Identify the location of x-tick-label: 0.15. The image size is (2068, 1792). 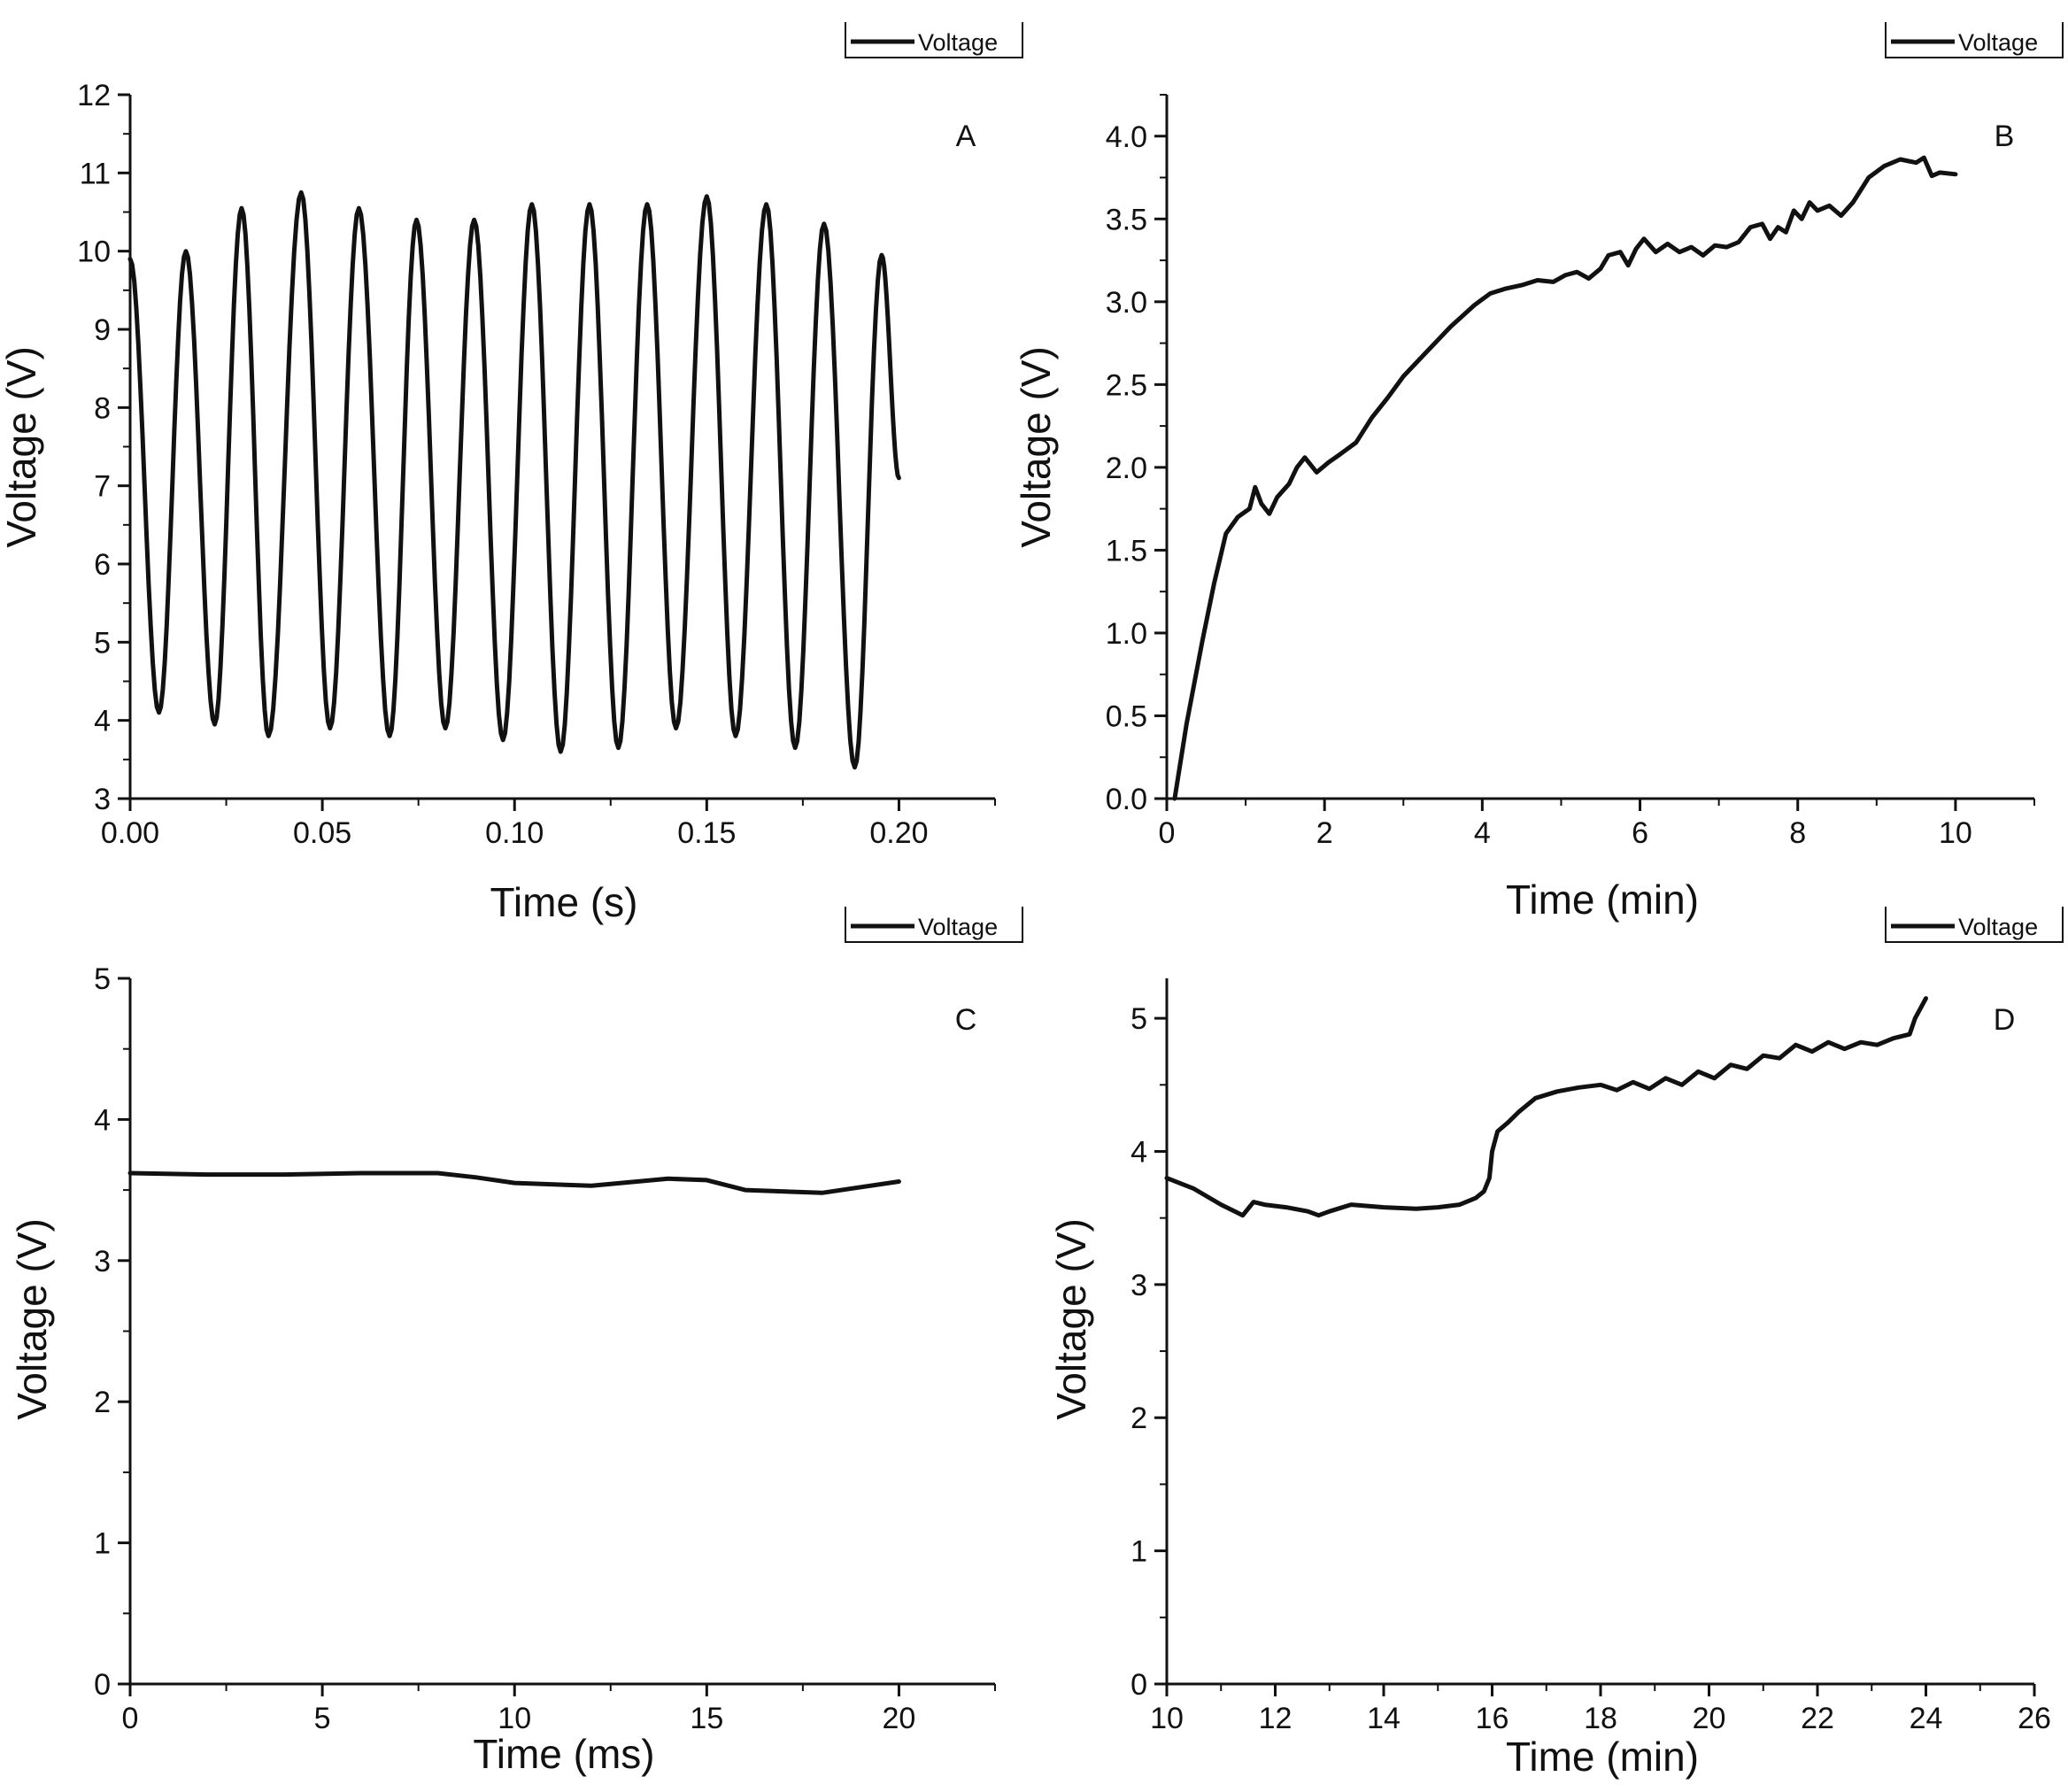
(706, 833).